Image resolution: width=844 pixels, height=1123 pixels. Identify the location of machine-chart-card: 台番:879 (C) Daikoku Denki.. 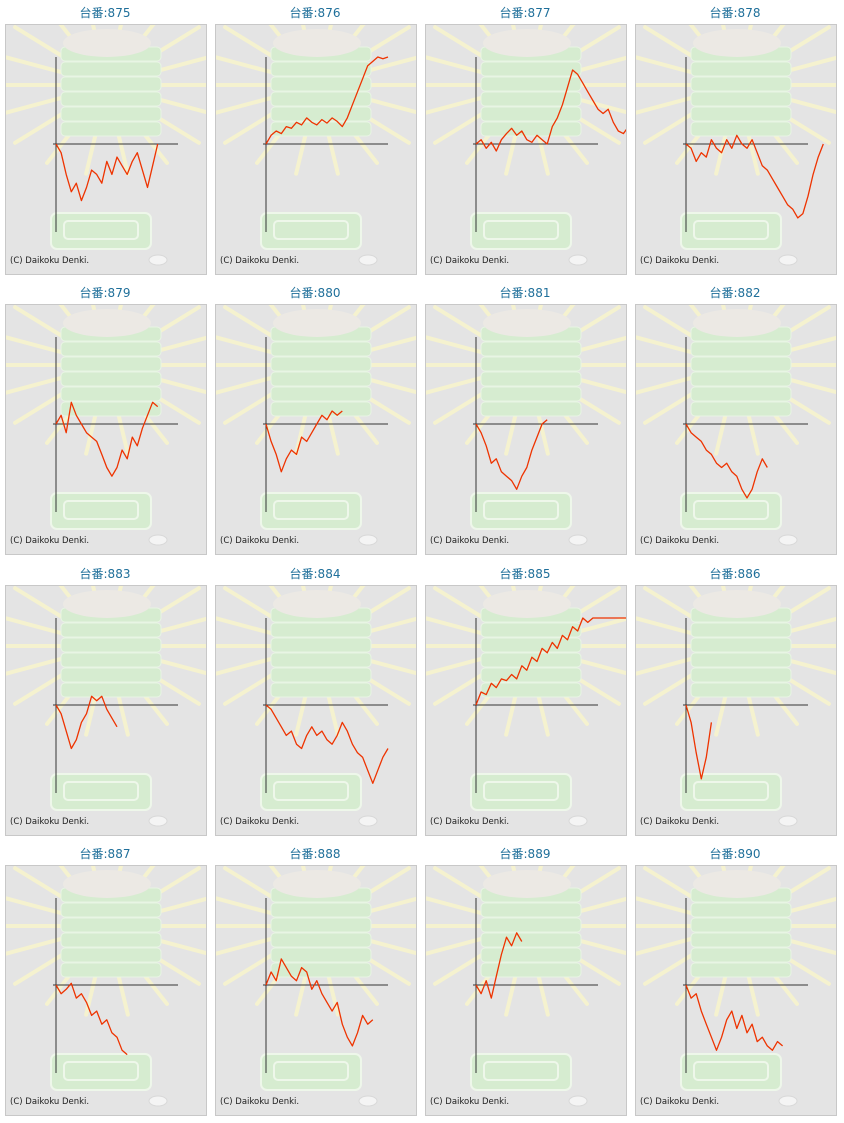
(105, 420).